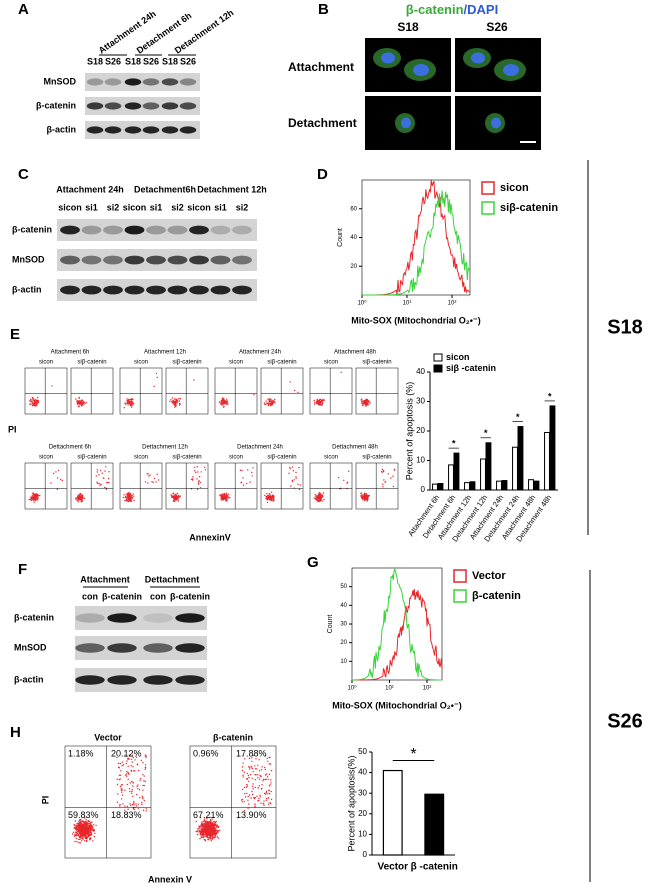 This screenshot has height=888, width=650. Describe the element at coordinates (199, 207) in the screenshot. I see `lane-label: sicon` at that location.